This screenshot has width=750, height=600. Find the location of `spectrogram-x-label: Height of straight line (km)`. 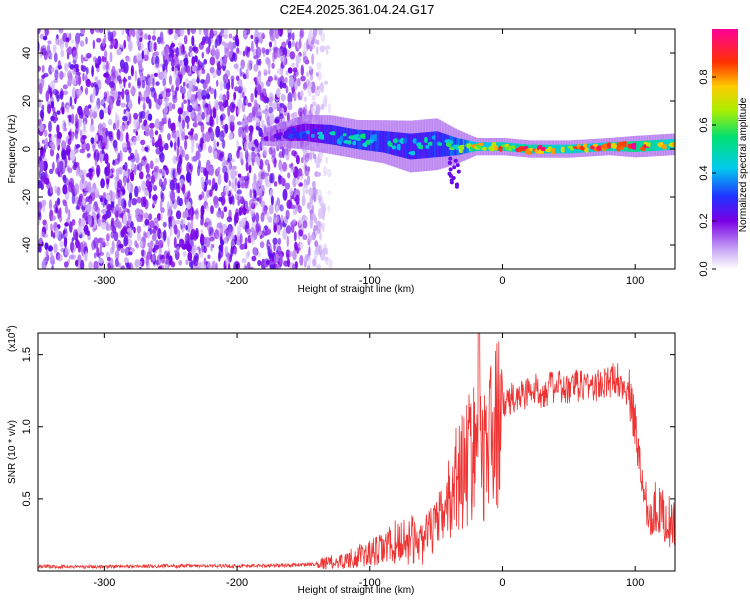

spectrogram-x-label: Height of straight line (km) is located at coordinates (356, 289).